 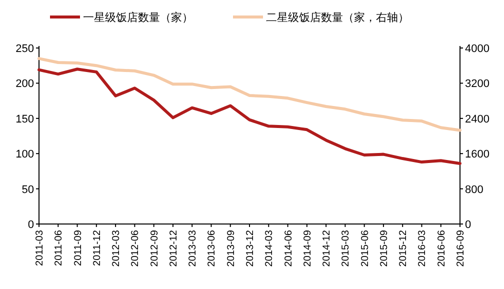 I want to click on legend-label: 二星级饭店数量（家，右轴）, so click(x=337, y=17).